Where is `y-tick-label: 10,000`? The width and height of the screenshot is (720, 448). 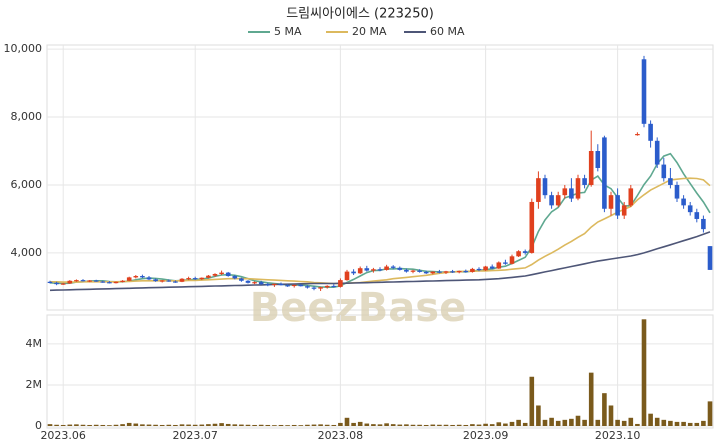 y-tick-label: 10,000 is located at coordinates (23, 48).